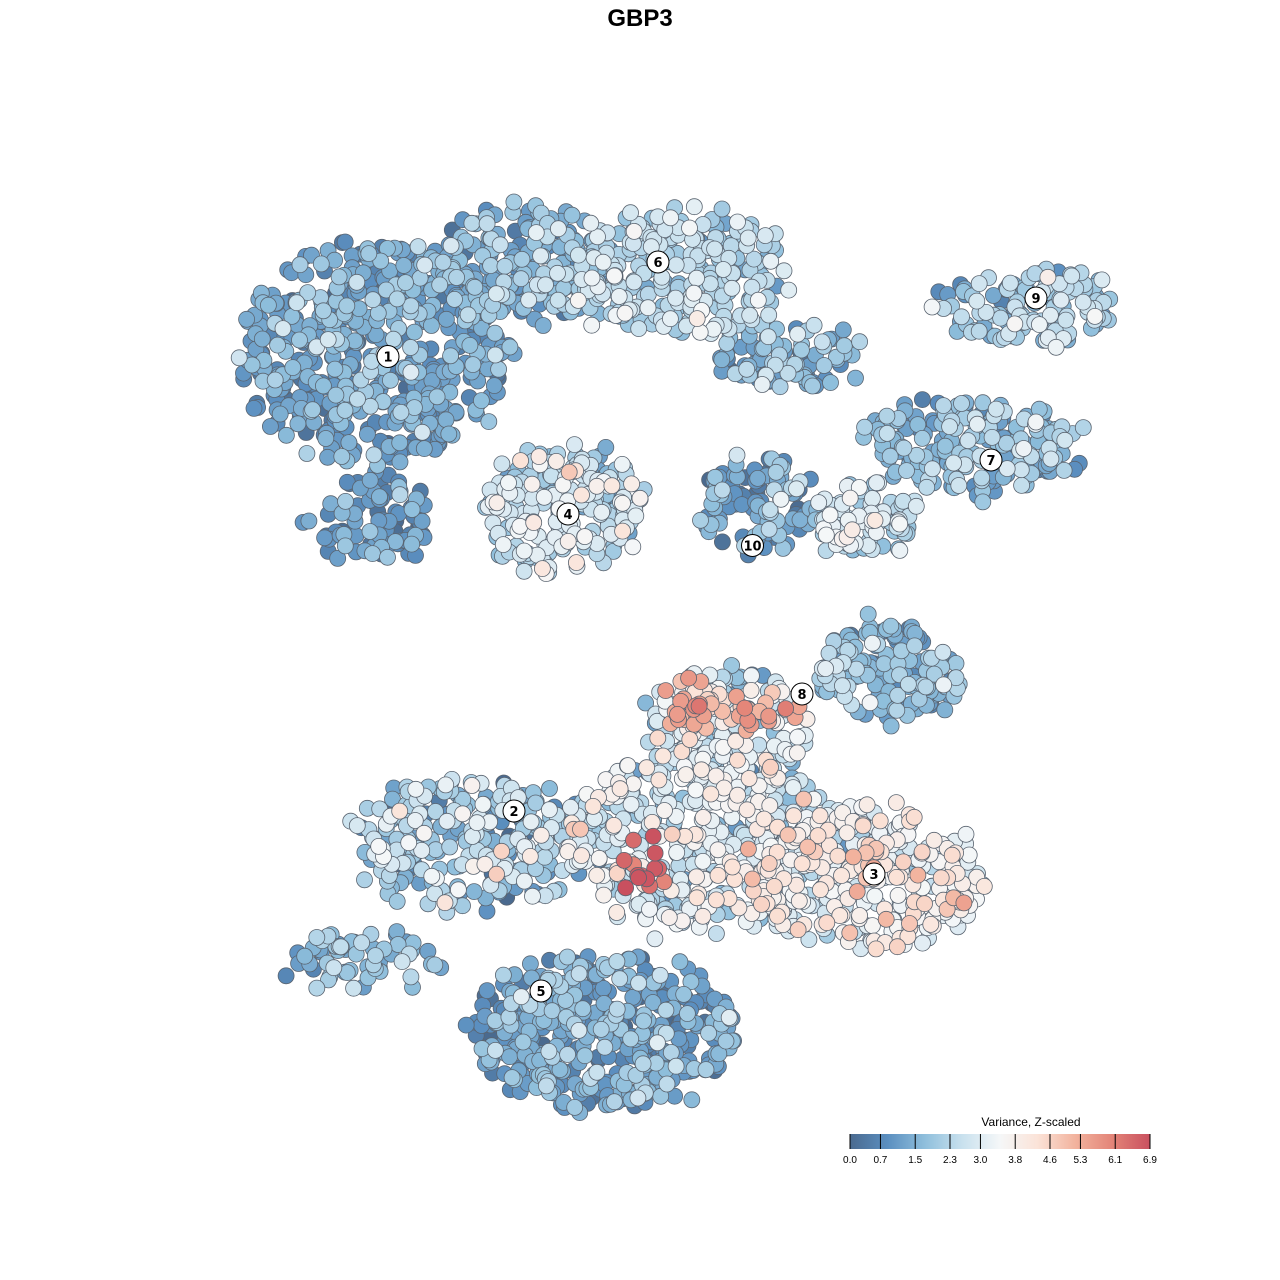 The width and height of the screenshot is (1280, 1280). I want to click on legend-tick-label: 1.5, so click(915, 1160).